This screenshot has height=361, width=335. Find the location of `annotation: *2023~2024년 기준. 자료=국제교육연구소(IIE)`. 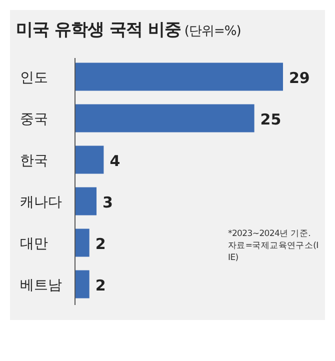

annotation: *2023~2024년 기준. 자료=국제교육연구소(IIE) is located at coordinates (274, 246).